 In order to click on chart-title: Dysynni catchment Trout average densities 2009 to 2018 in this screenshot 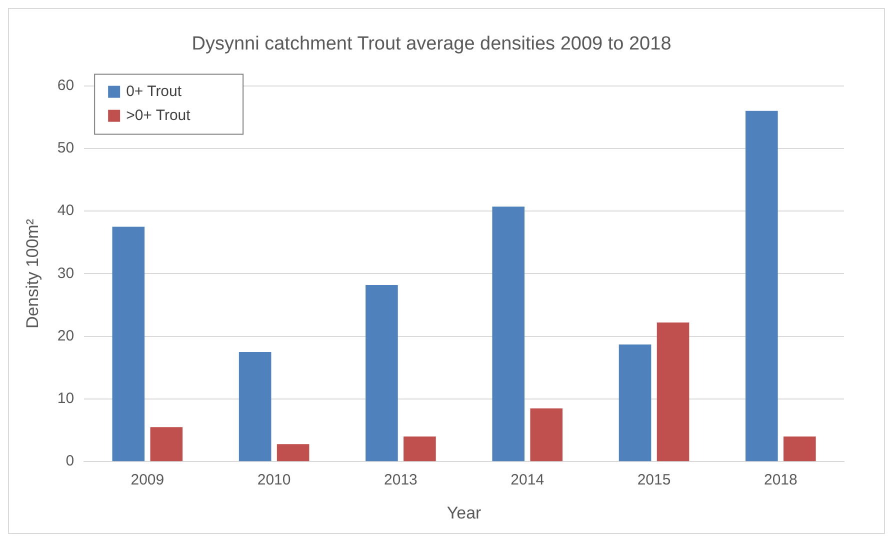, I will do `click(432, 44)`.